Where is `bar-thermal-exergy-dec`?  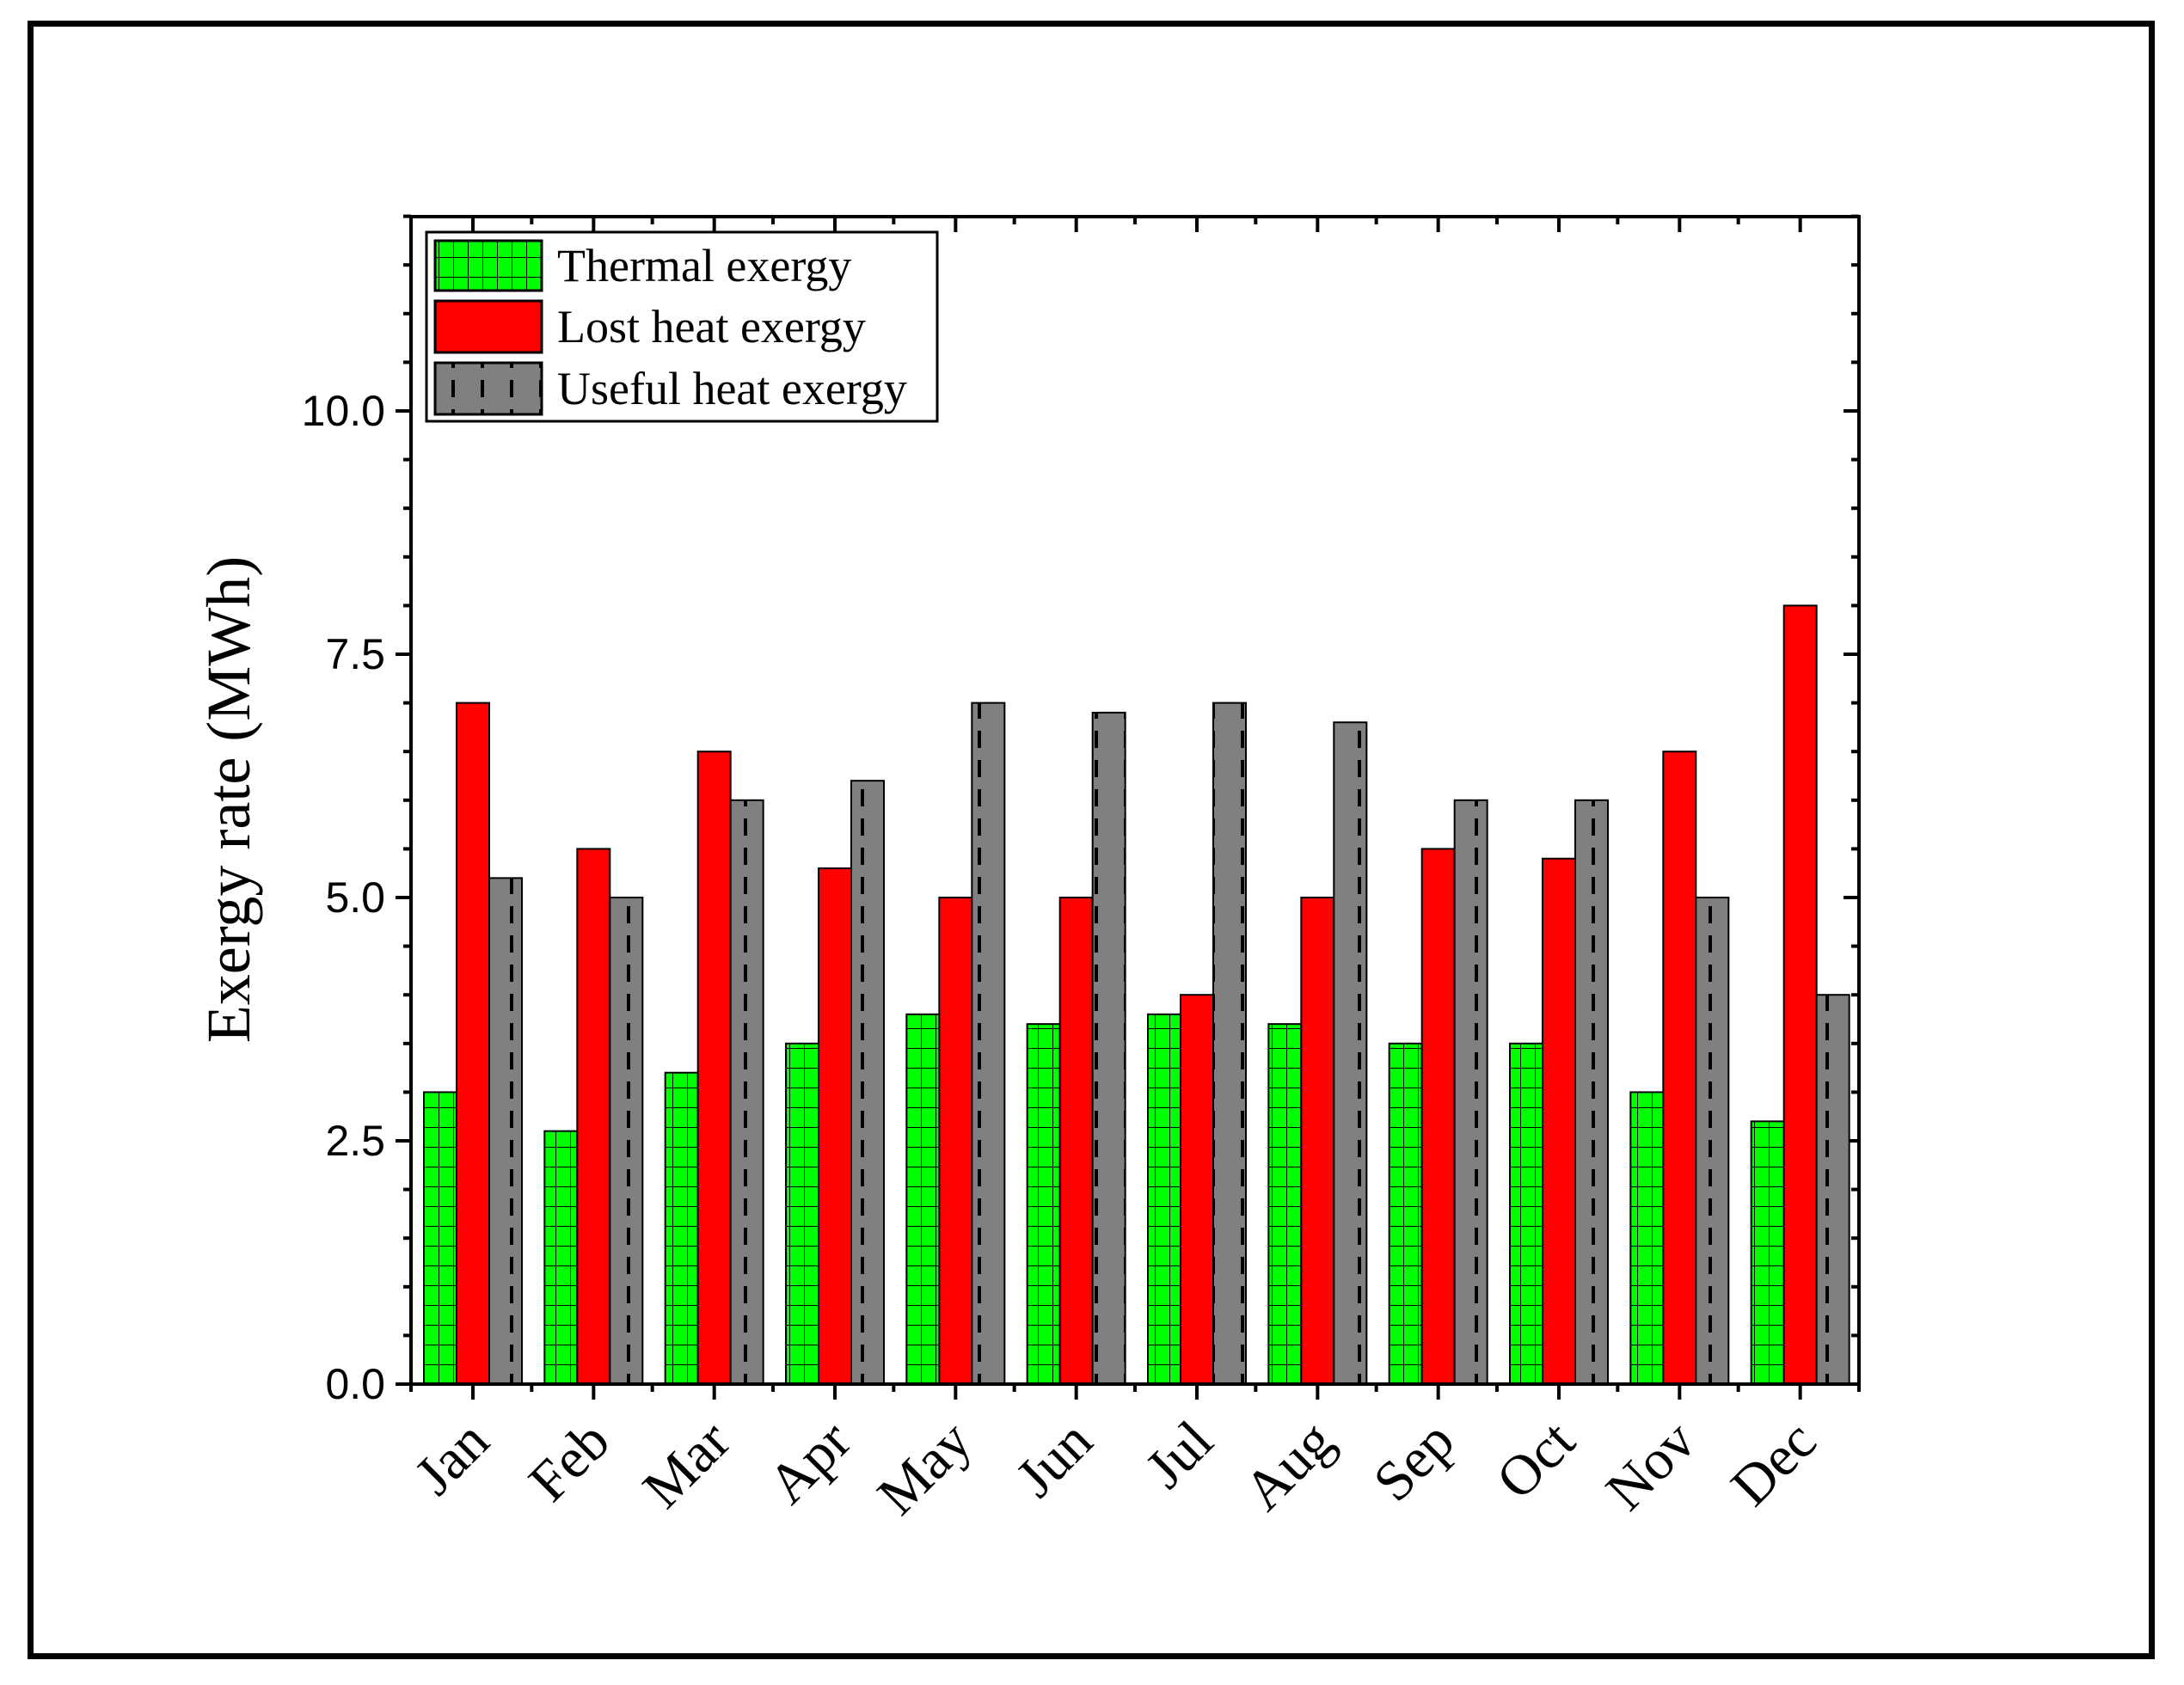 bar-thermal-exergy-dec is located at coordinates (1768, 1252).